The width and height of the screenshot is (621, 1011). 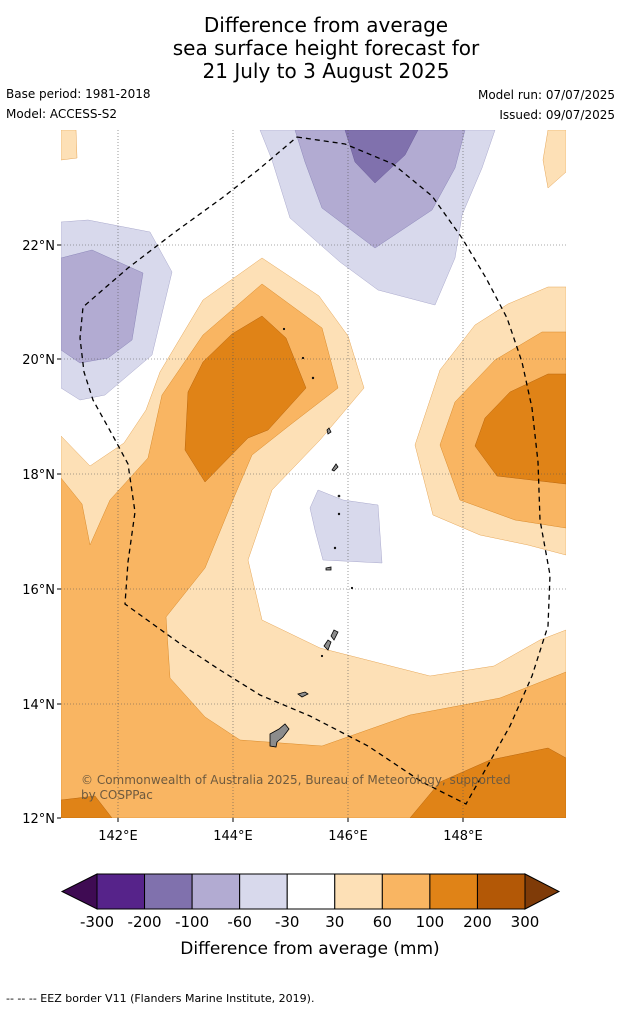 I want to click on contour-neg100-neg200-north, so click(x=381, y=157).